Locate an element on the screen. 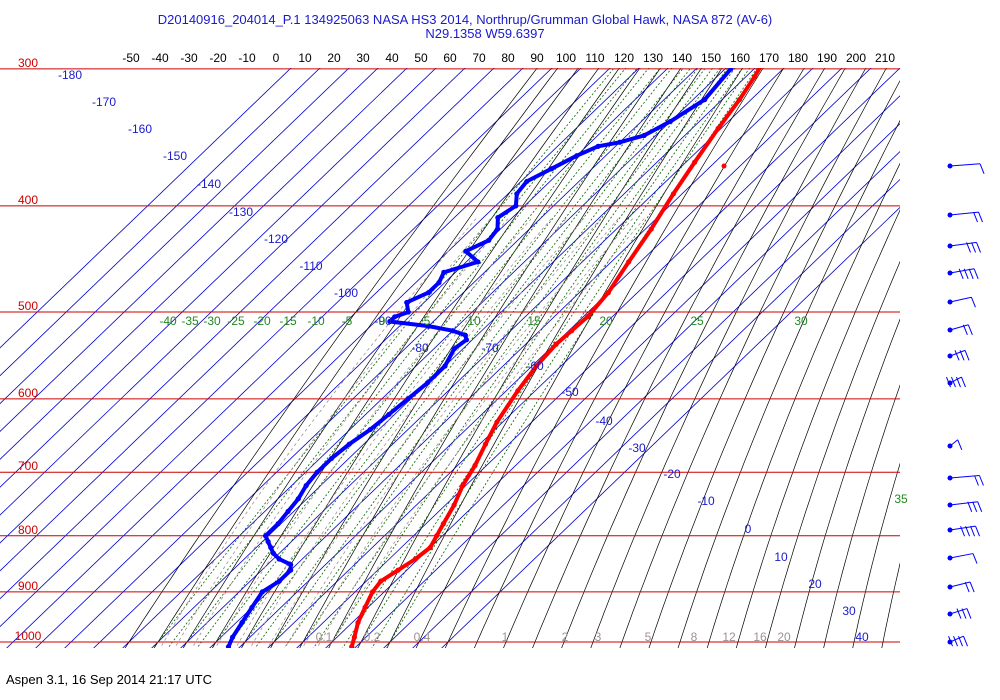  mixing-ratio-label: 12 is located at coordinates (729, 637).